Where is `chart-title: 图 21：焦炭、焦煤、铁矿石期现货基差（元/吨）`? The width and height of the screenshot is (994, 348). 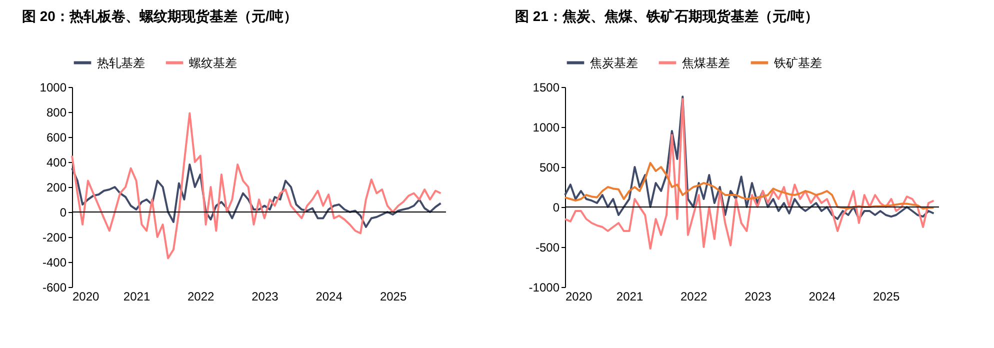 chart-title: 图 21：焦炭、焦煤、铁矿石期现货基差（元/吨） is located at coordinates (666, 16).